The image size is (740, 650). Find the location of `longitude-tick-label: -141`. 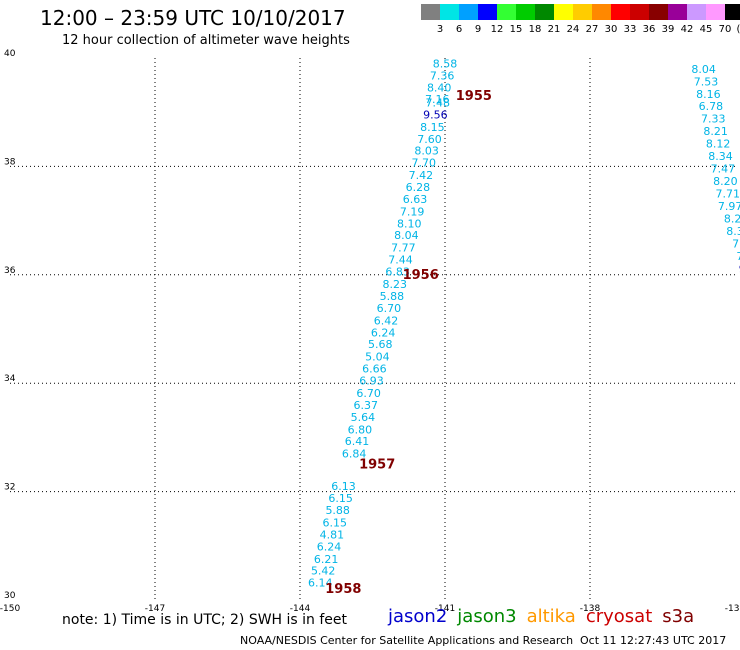

longitude-tick-label: -141 is located at coordinates (445, 609).